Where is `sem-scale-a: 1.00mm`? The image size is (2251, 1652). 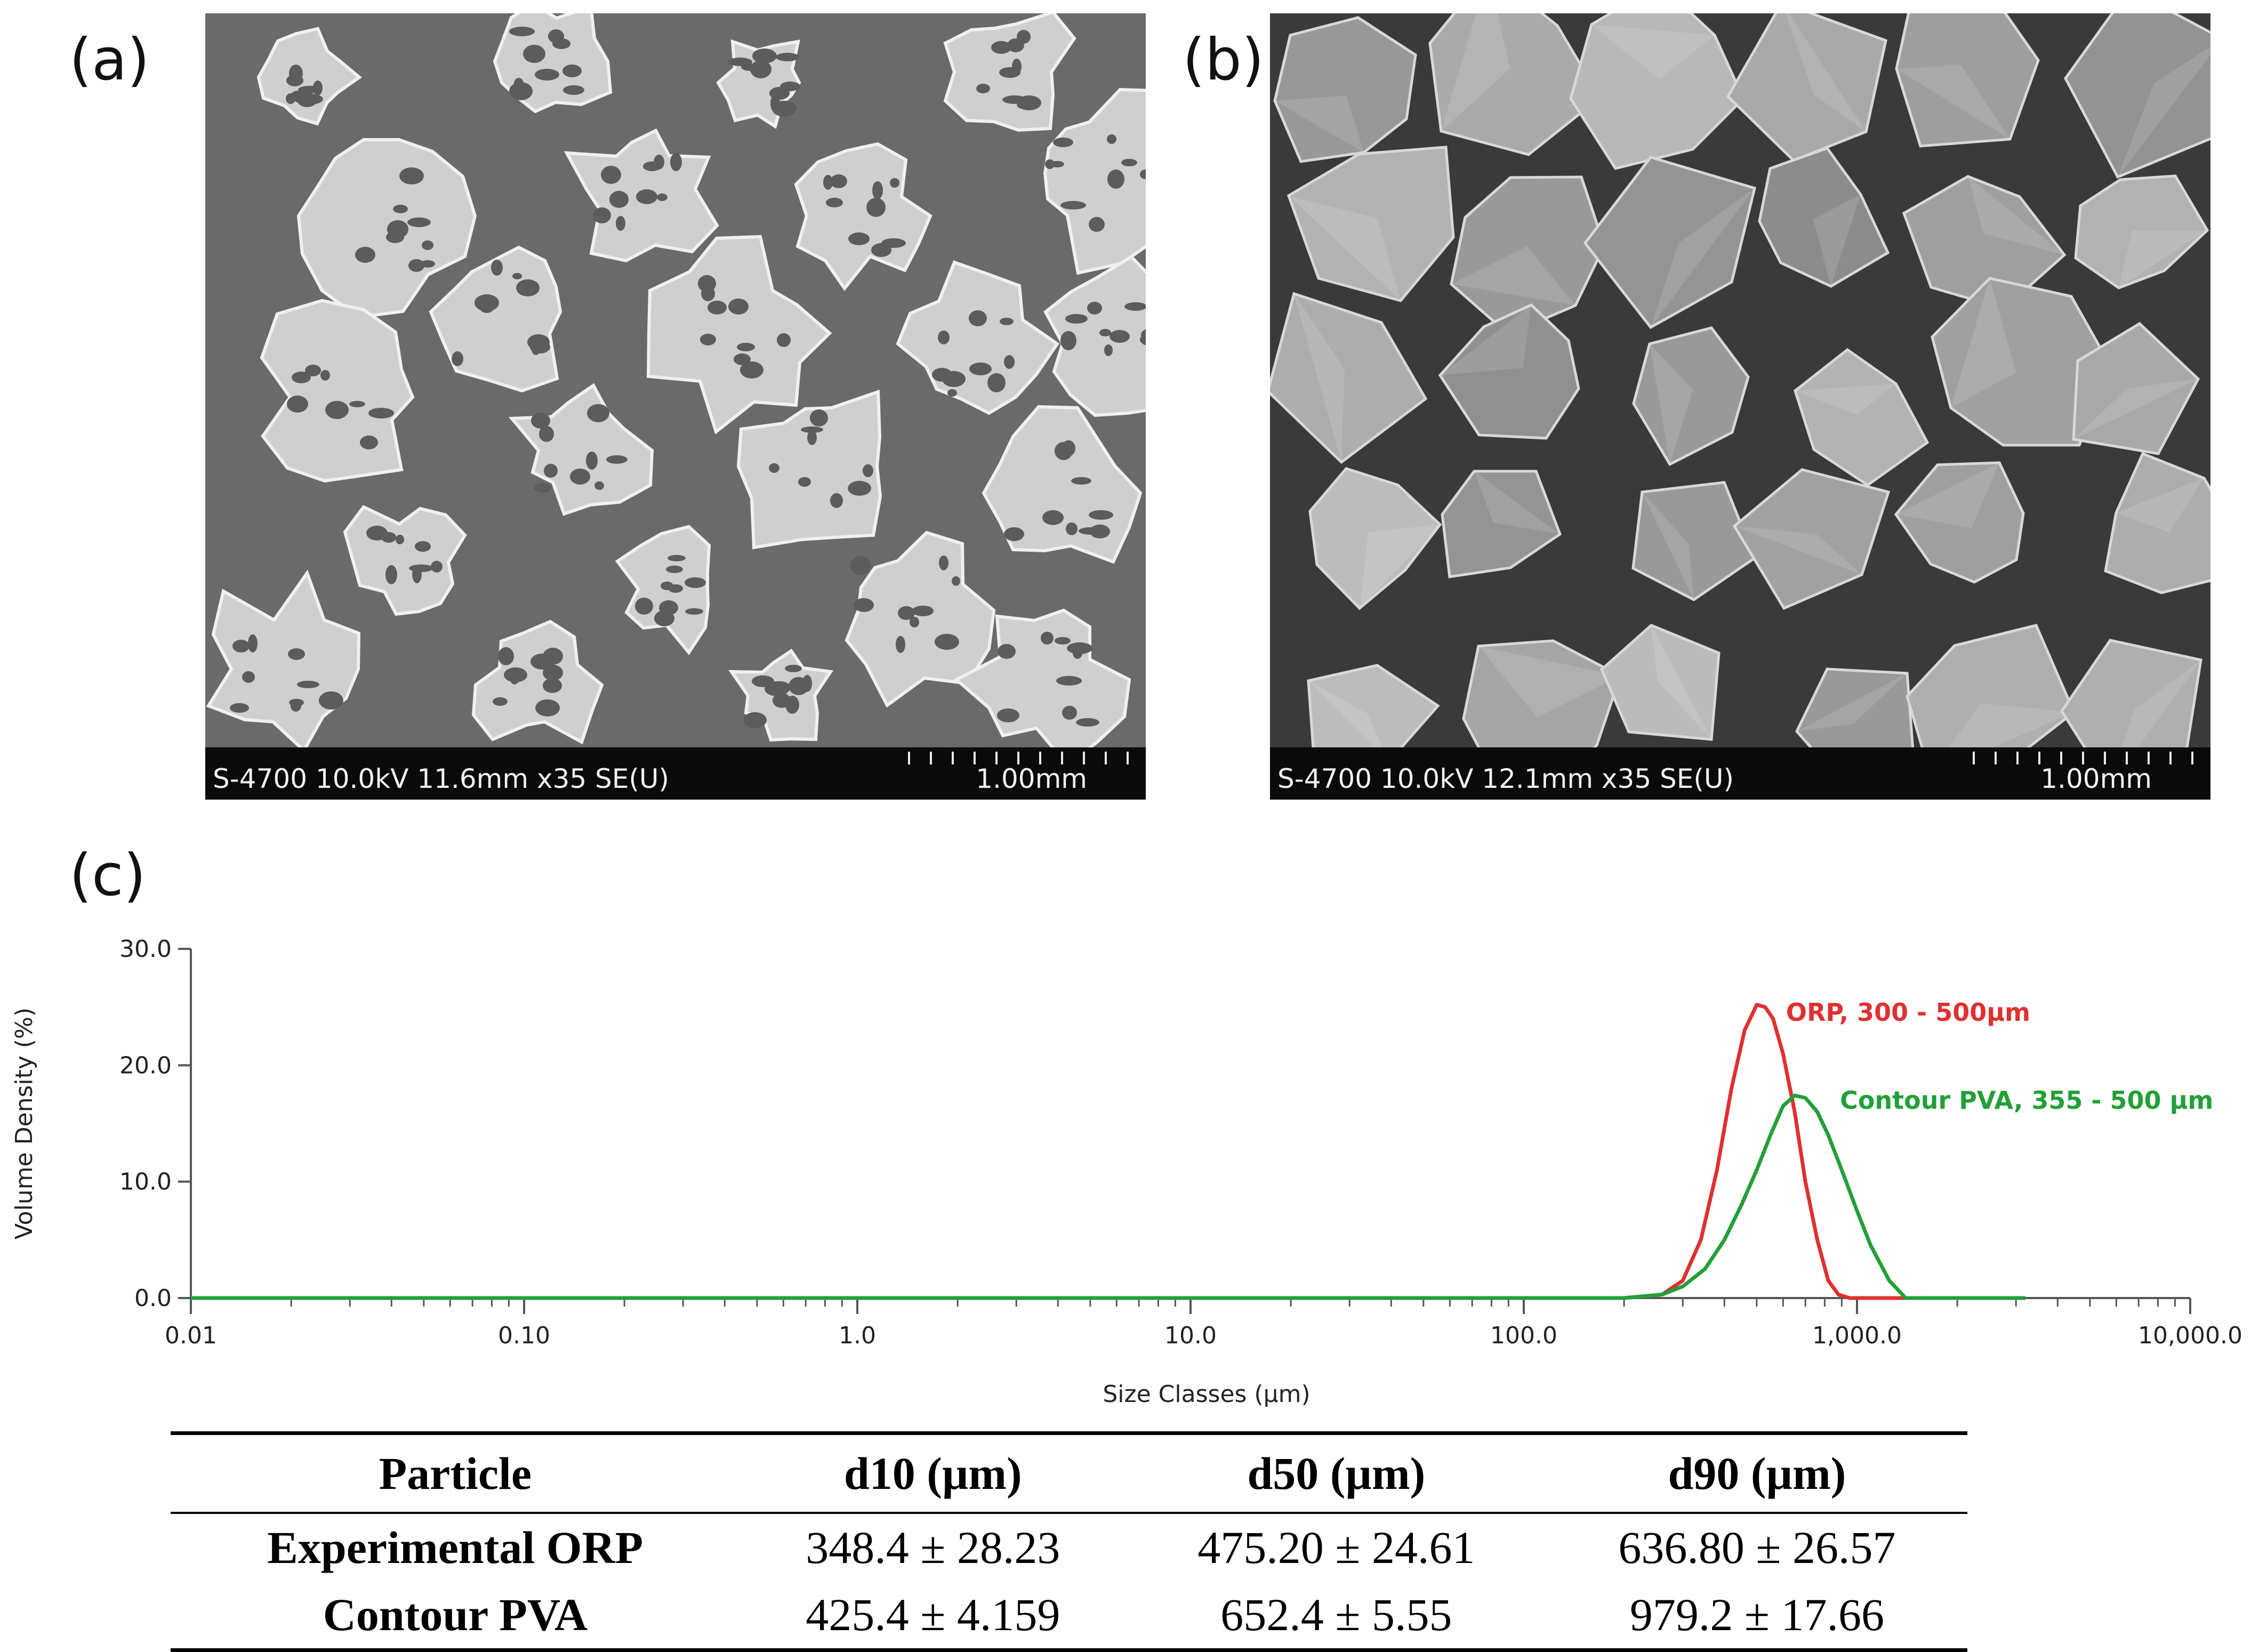 sem-scale-a: 1.00mm is located at coordinates (1031, 778).